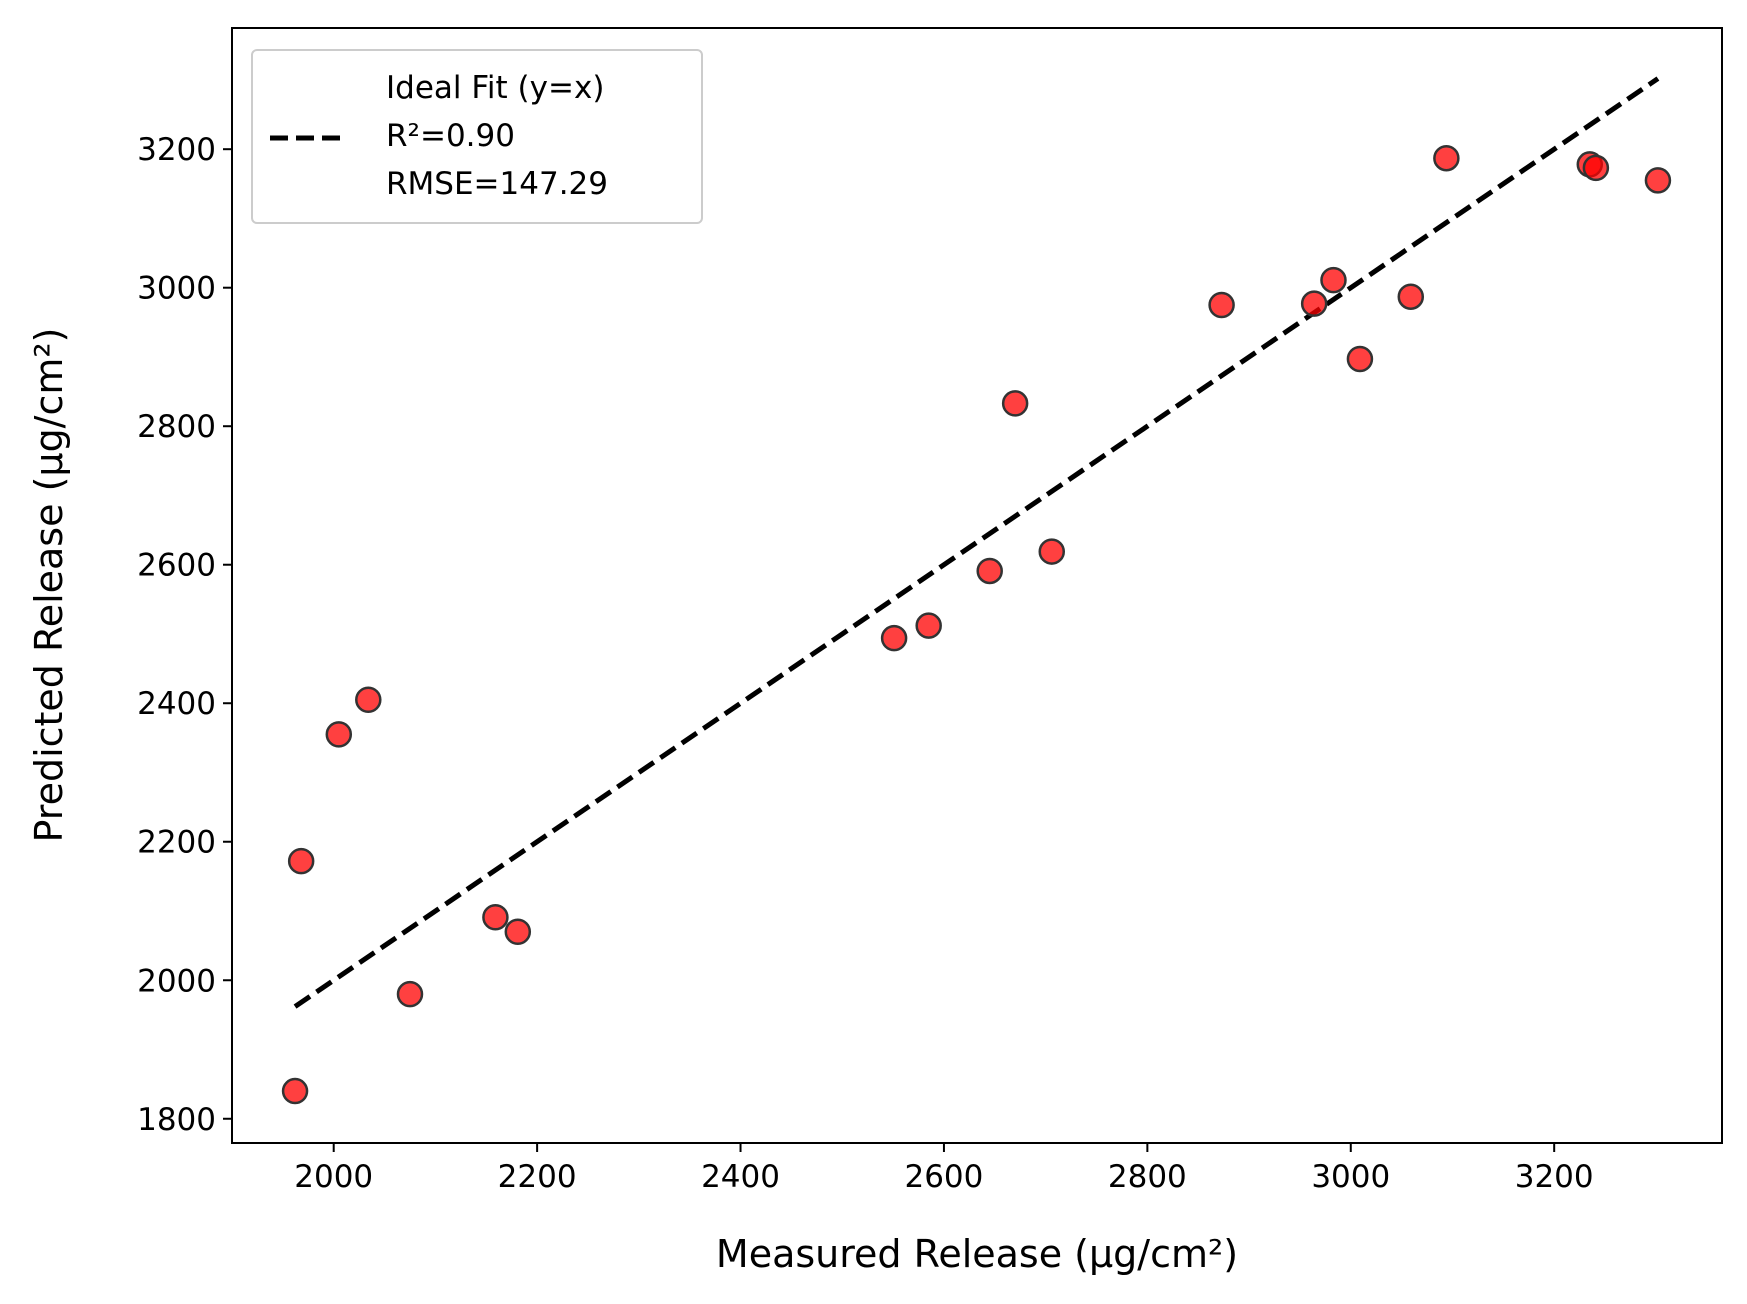 This screenshot has height=1304, width=1747. I want to click on x-tick-label: 2600, so click(943, 1177).